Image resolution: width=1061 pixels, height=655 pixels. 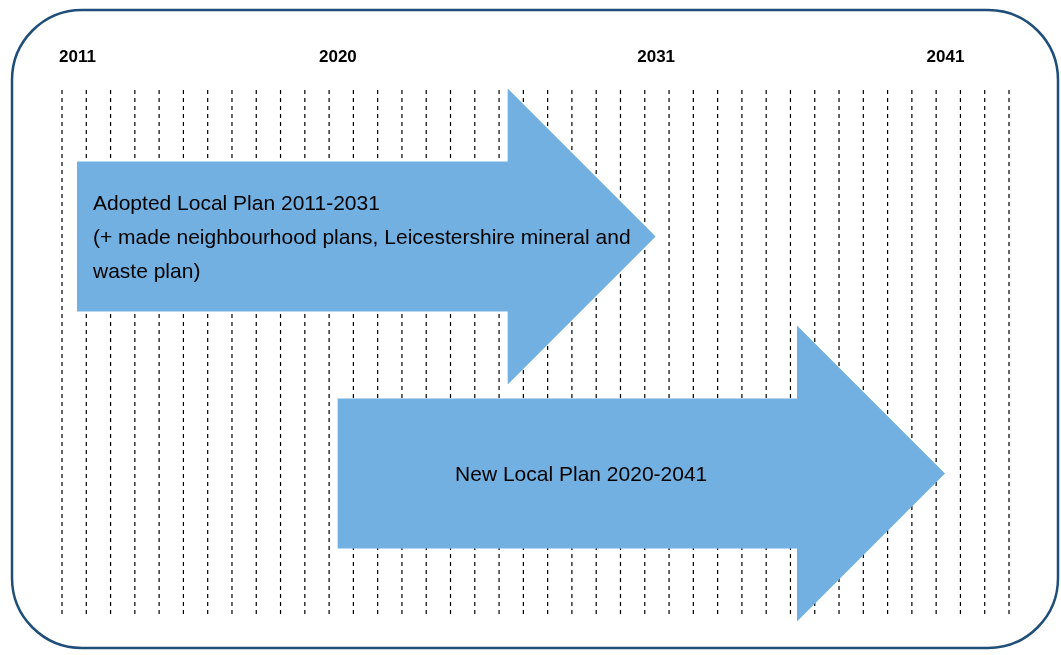 What do you see at coordinates (656, 57) in the screenshot?
I see `x-tick-label: 2031` at bounding box center [656, 57].